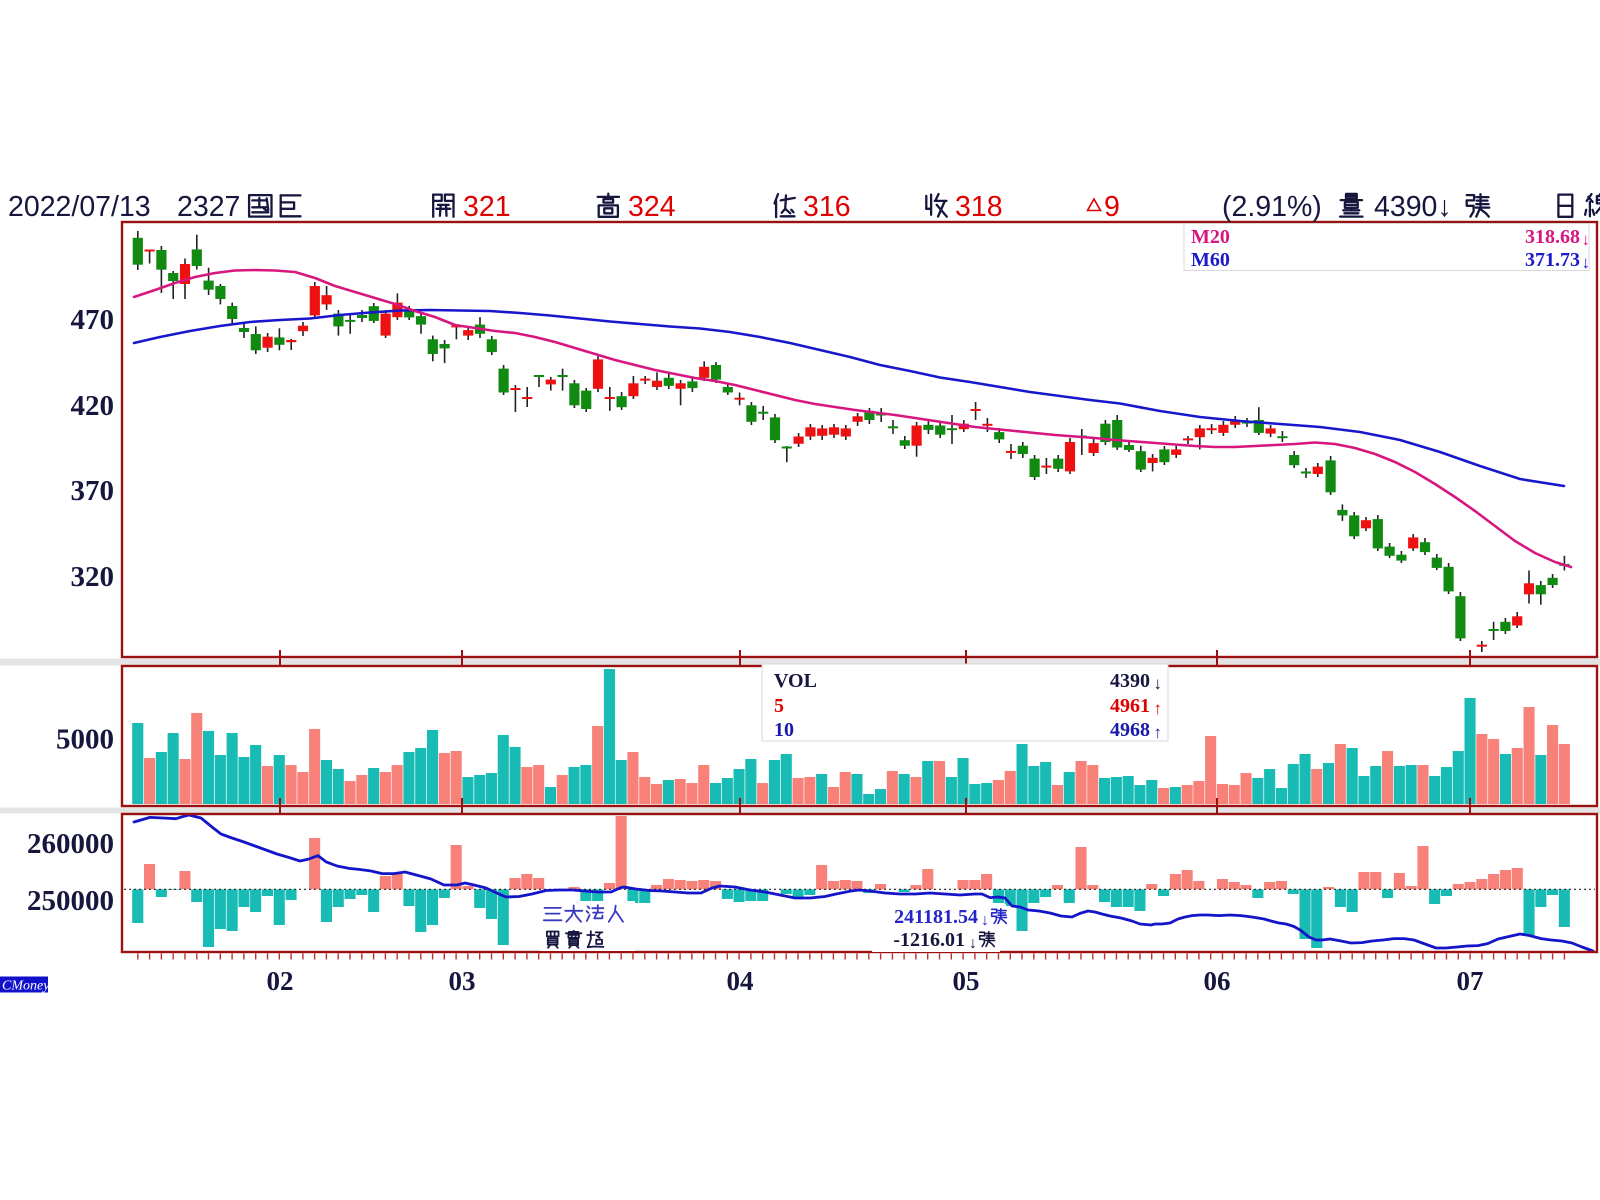  What do you see at coordinates (70, 844) in the screenshot?
I see `svg-text: 260000` at bounding box center [70, 844].